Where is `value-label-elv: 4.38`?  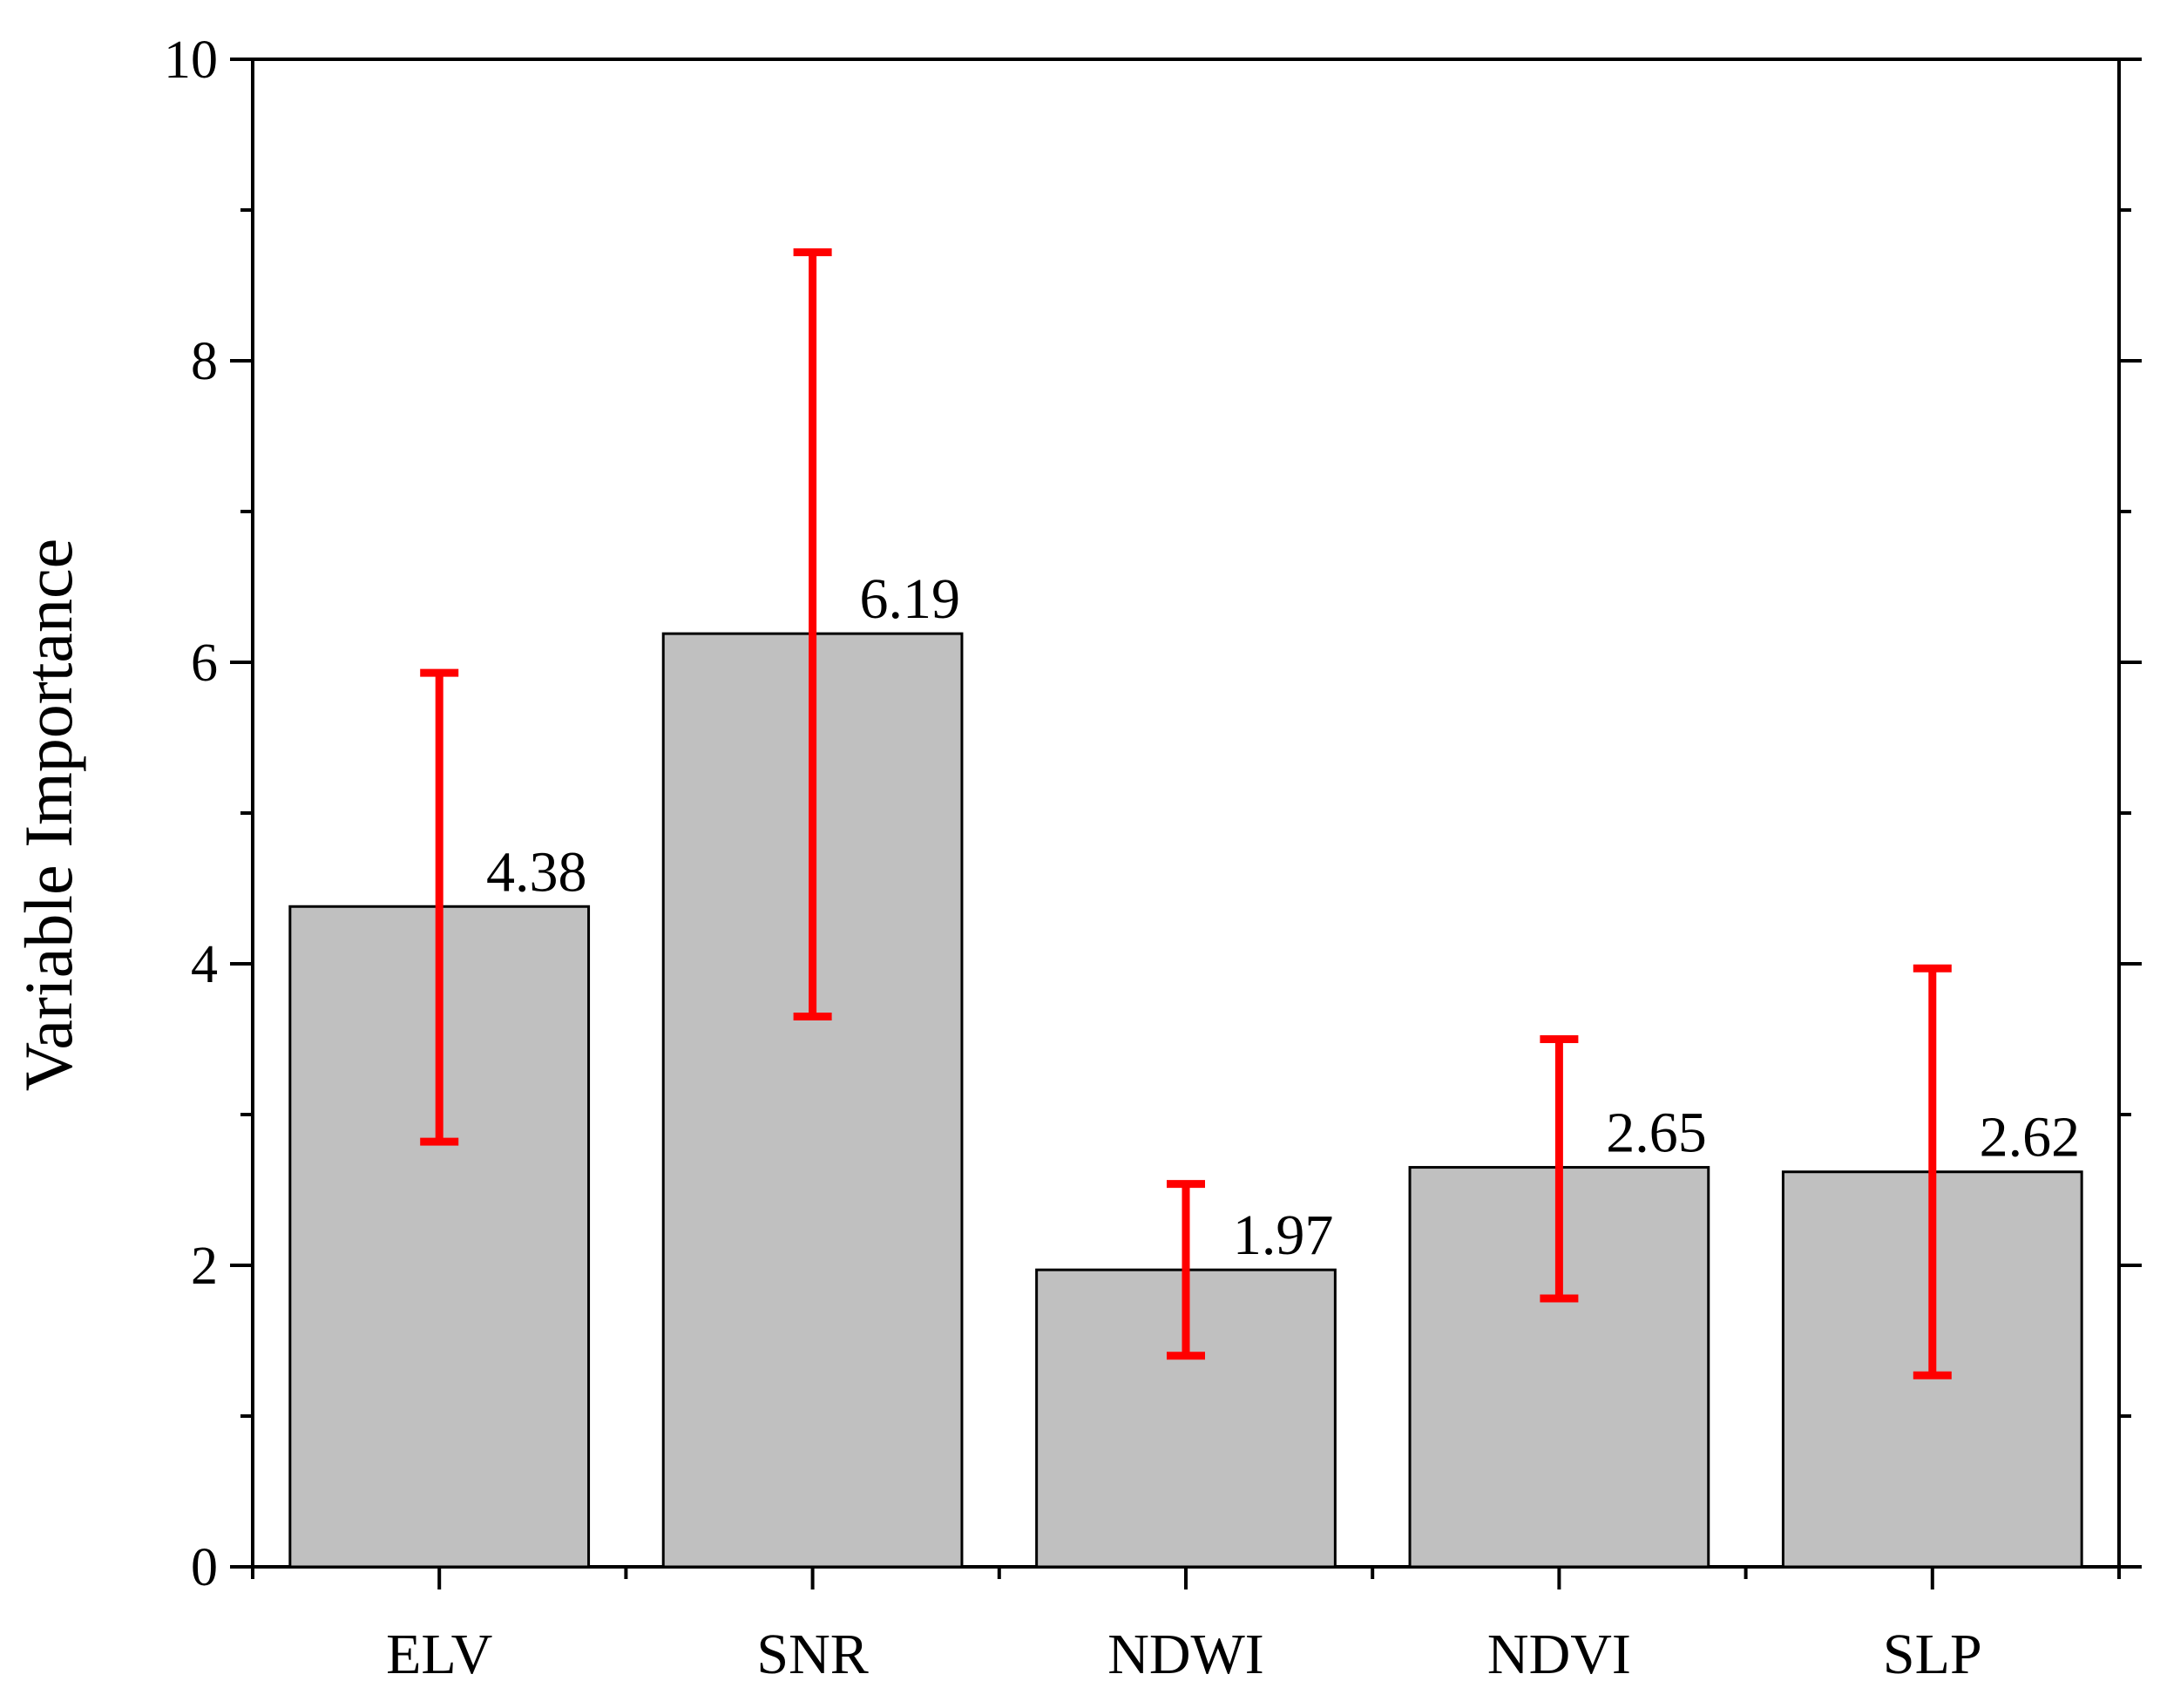
value-label-elv: 4.38 is located at coordinates (536, 872).